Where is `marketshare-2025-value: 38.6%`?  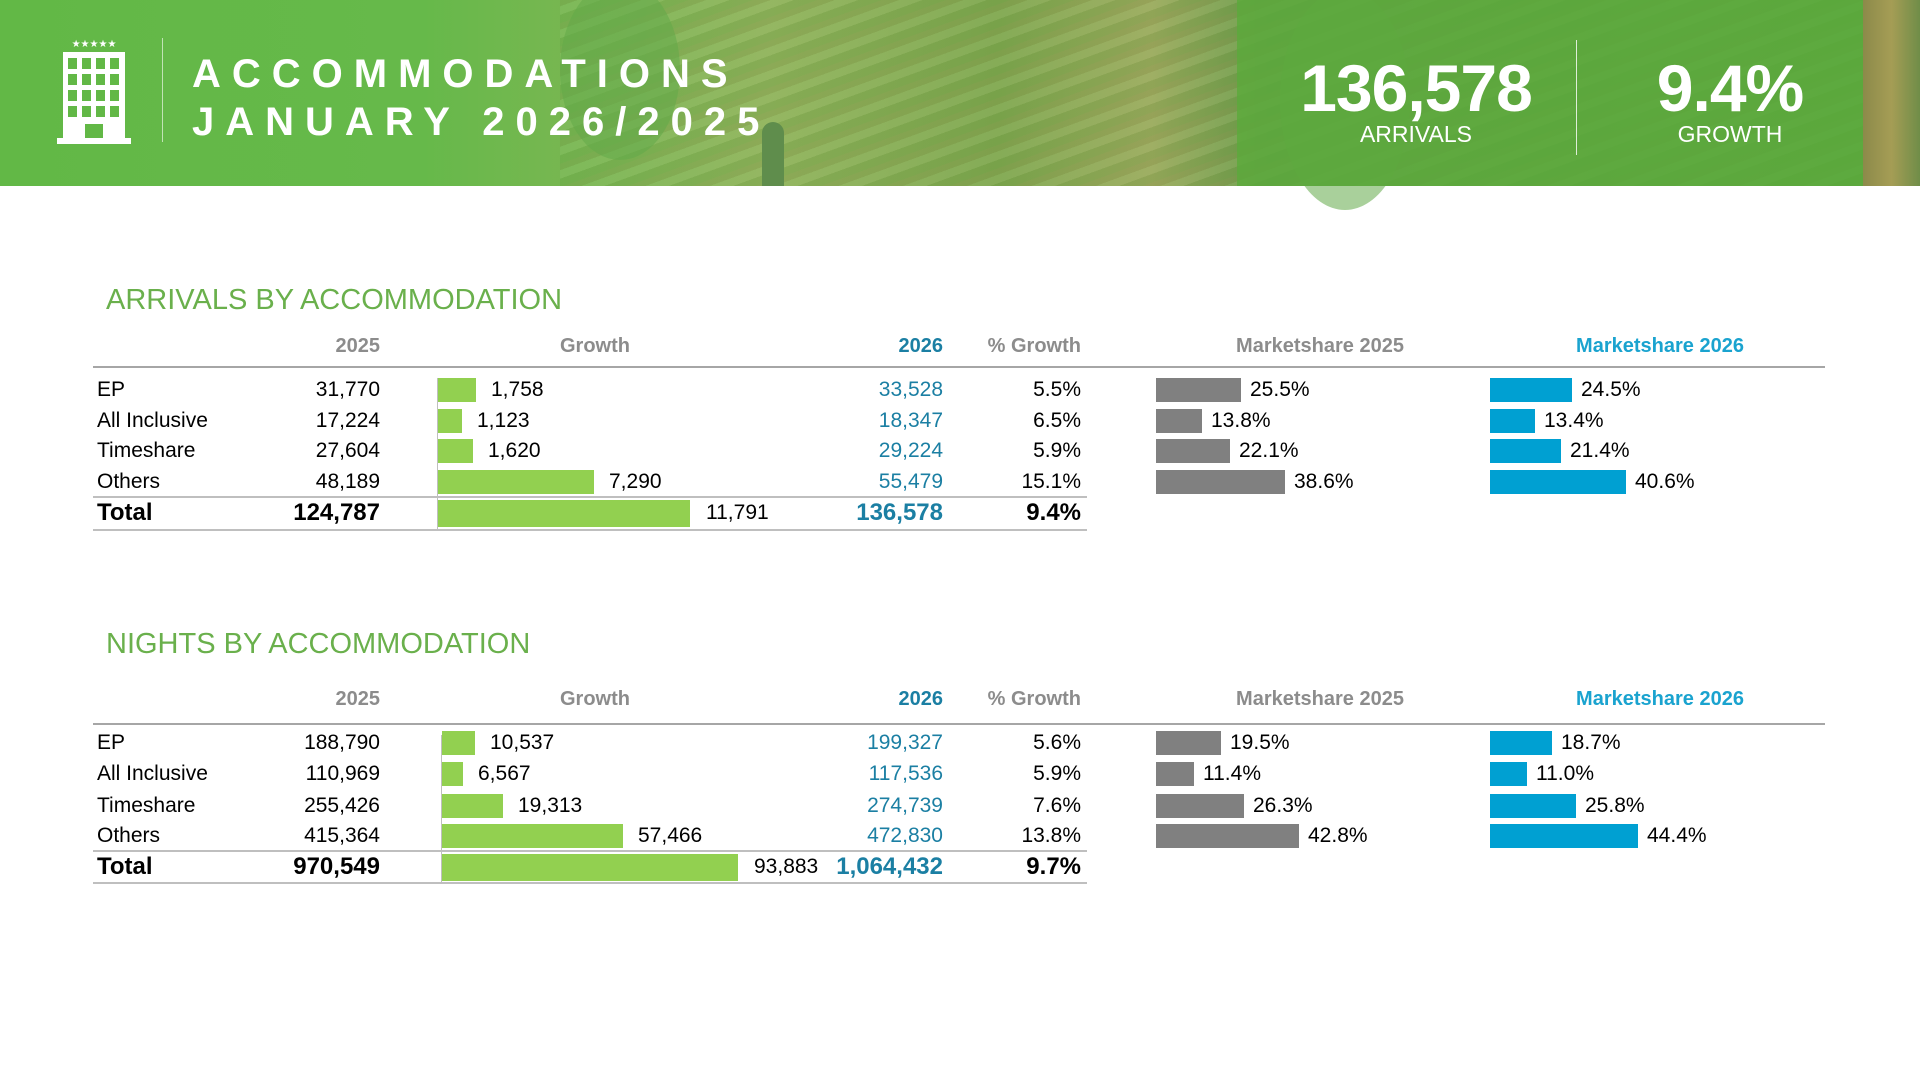
marketshare-2025-value: 38.6% is located at coordinates (1324, 481).